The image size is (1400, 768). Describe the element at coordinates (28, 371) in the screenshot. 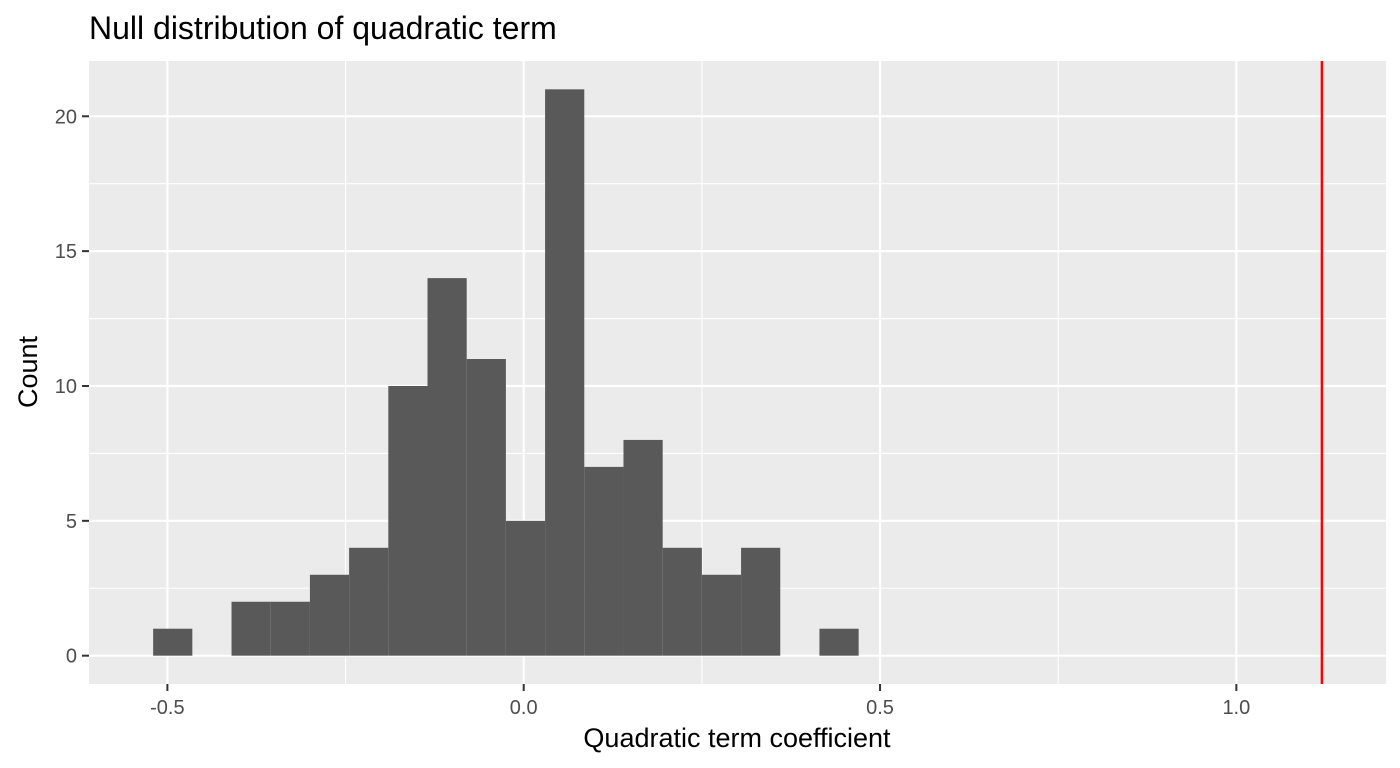

I see `y-axis-title: Count` at that location.